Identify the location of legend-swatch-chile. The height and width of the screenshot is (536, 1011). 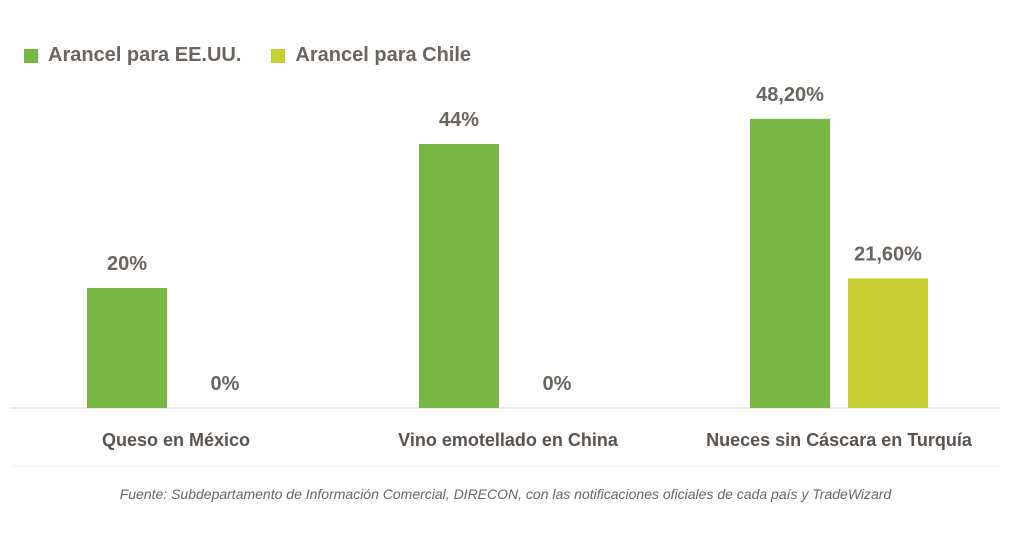
(278, 55).